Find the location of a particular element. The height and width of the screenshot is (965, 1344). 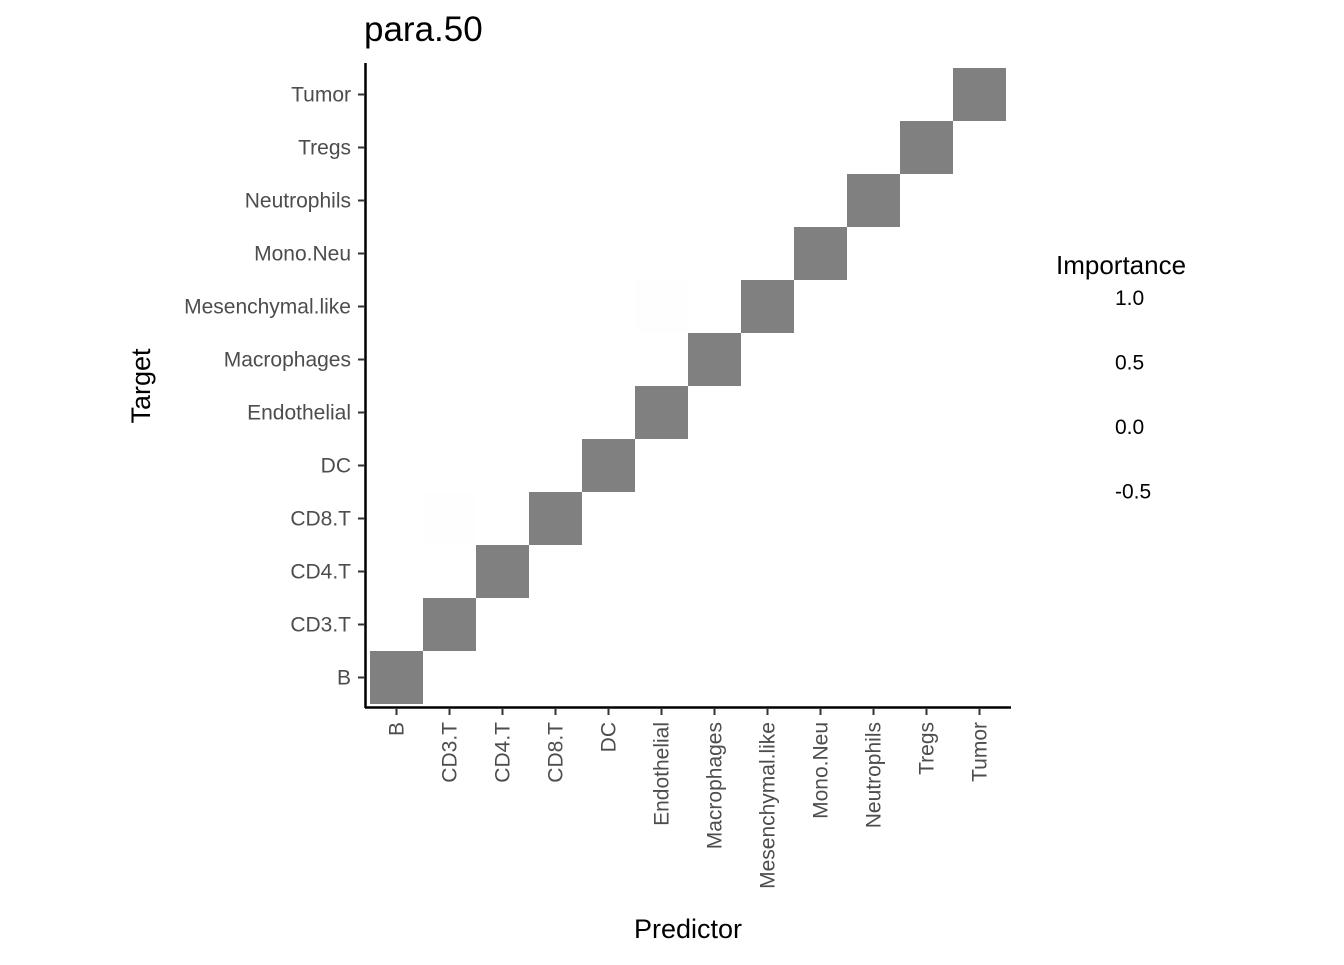

x-tick-label: B is located at coordinates (397, 729).